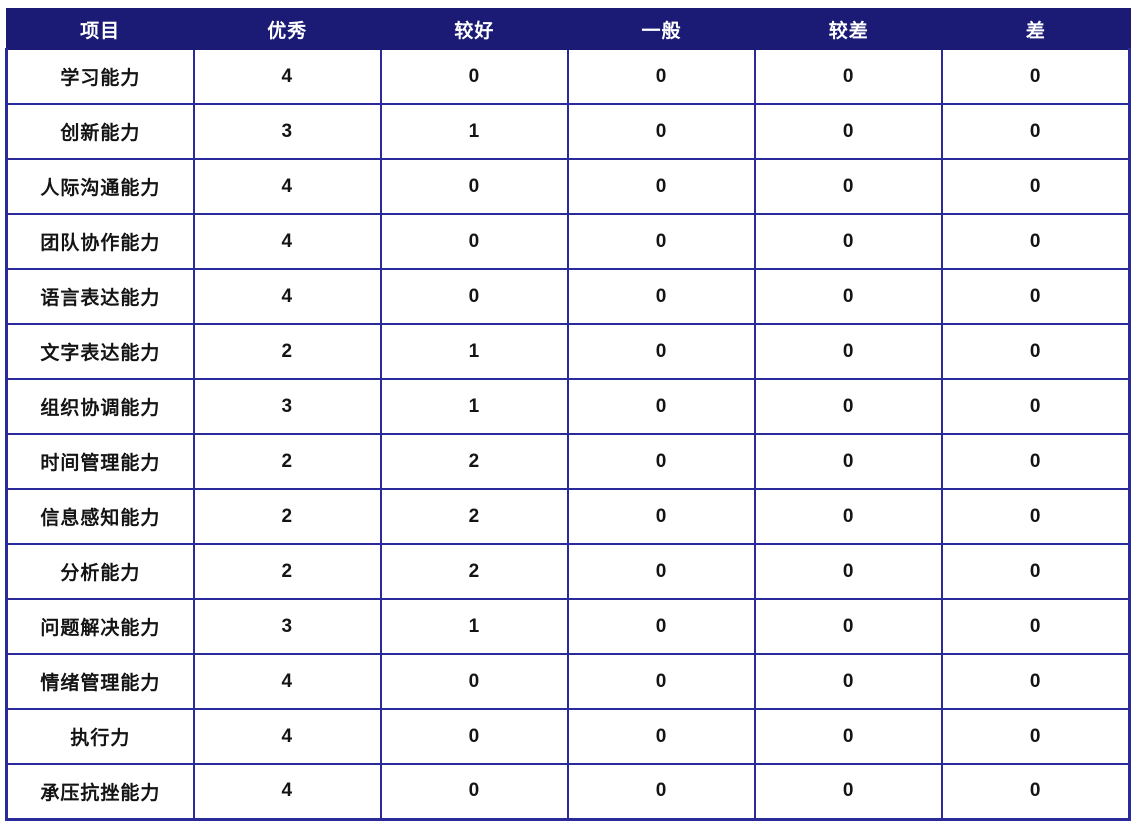  Describe the element at coordinates (661, 29) in the screenshot. I see `column-header-3: 一般` at that location.